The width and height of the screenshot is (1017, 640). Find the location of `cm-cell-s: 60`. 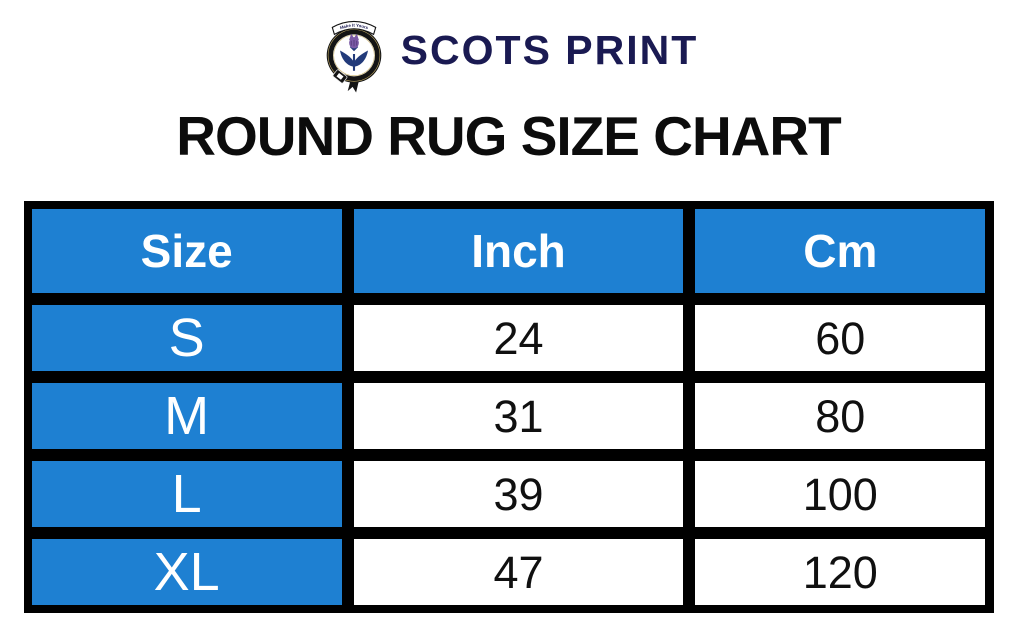

cm-cell-s: 60 is located at coordinates (840, 338).